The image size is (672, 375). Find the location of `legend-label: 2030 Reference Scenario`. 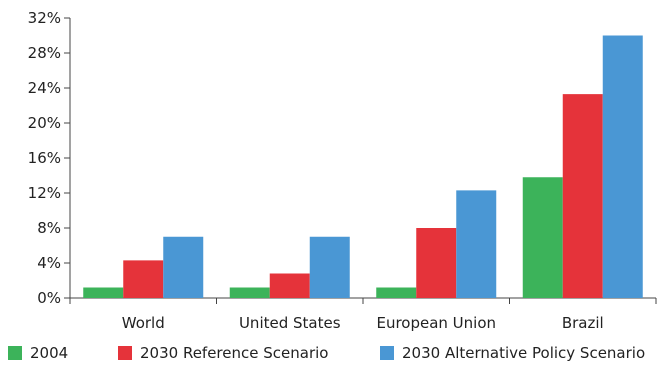

legend-label: 2030 Reference Scenario is located at coordinates (234, 353).